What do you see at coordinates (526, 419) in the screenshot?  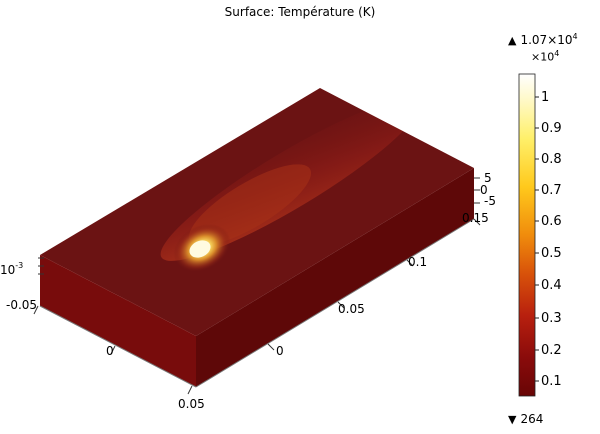 I see `colorbar-min: ▼ 264` at bounding box center [526, 419].